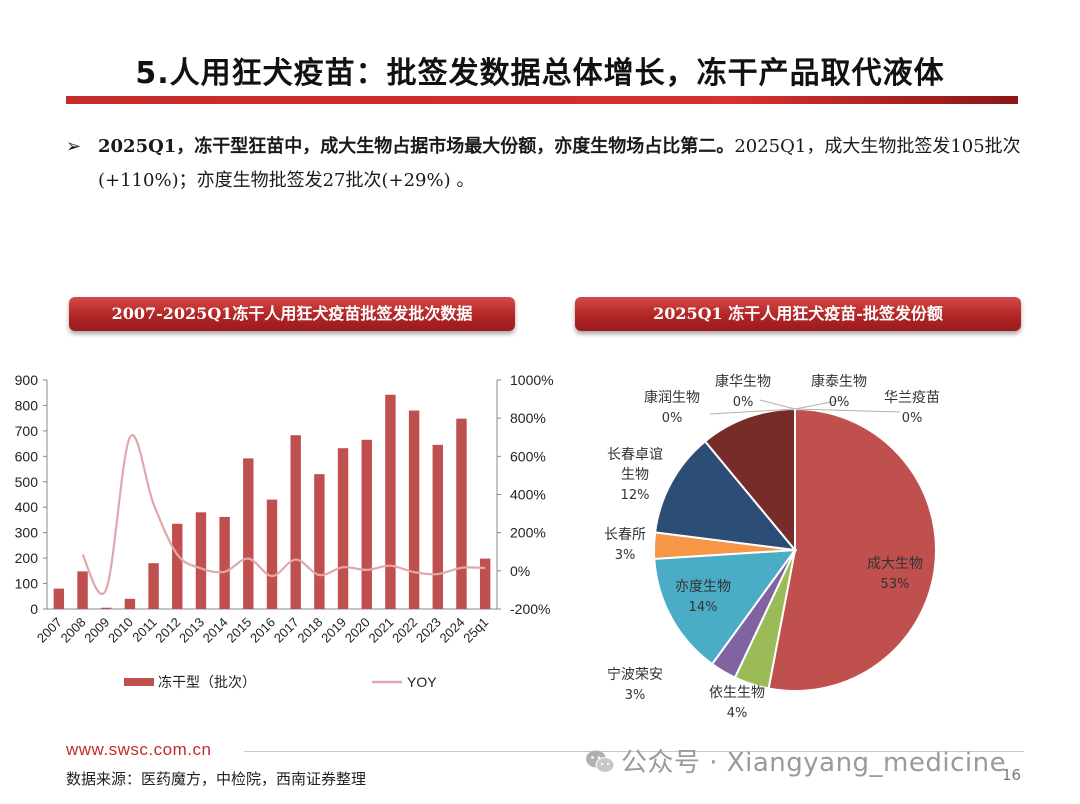 Image resolution: width=1080 pixels, height=804 pixels. I want to click on pie-label-8: 康华生物 0%, so click(743, 391).